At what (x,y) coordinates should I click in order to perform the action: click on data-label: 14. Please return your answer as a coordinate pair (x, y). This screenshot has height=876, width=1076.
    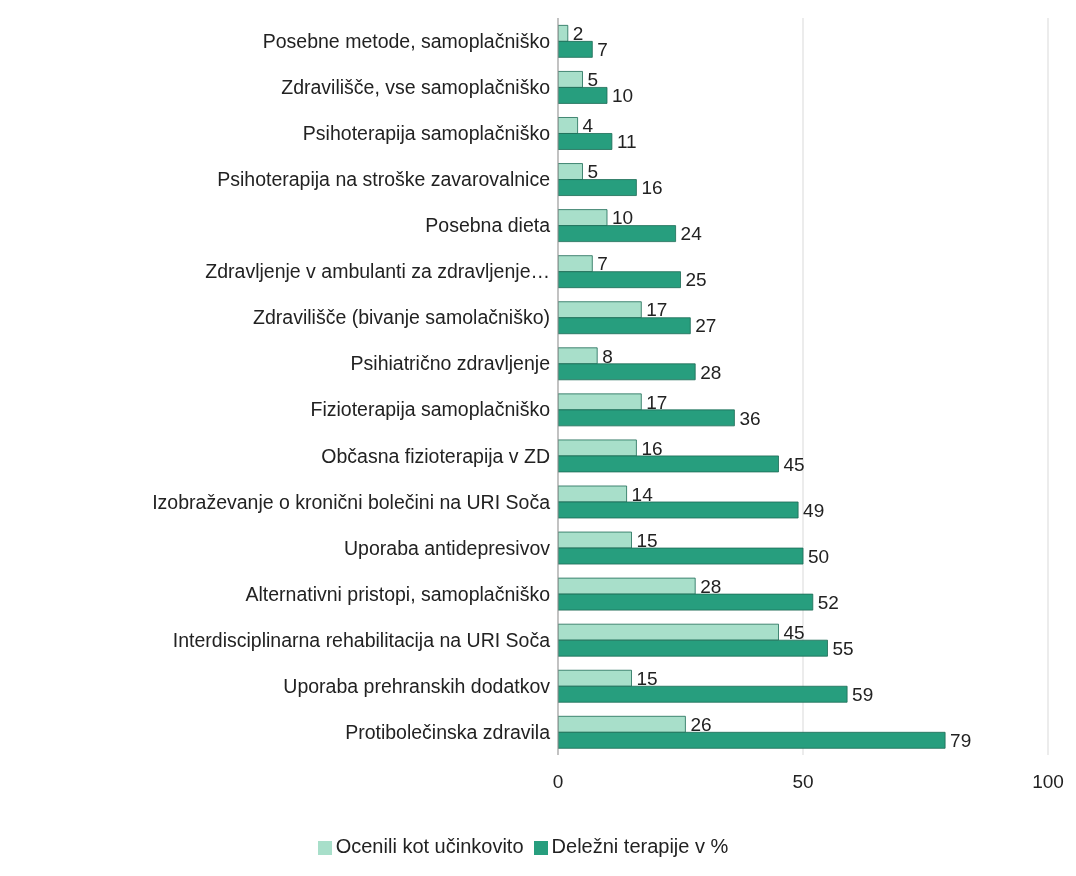
    Looking at the image, I should click on (642, 494).